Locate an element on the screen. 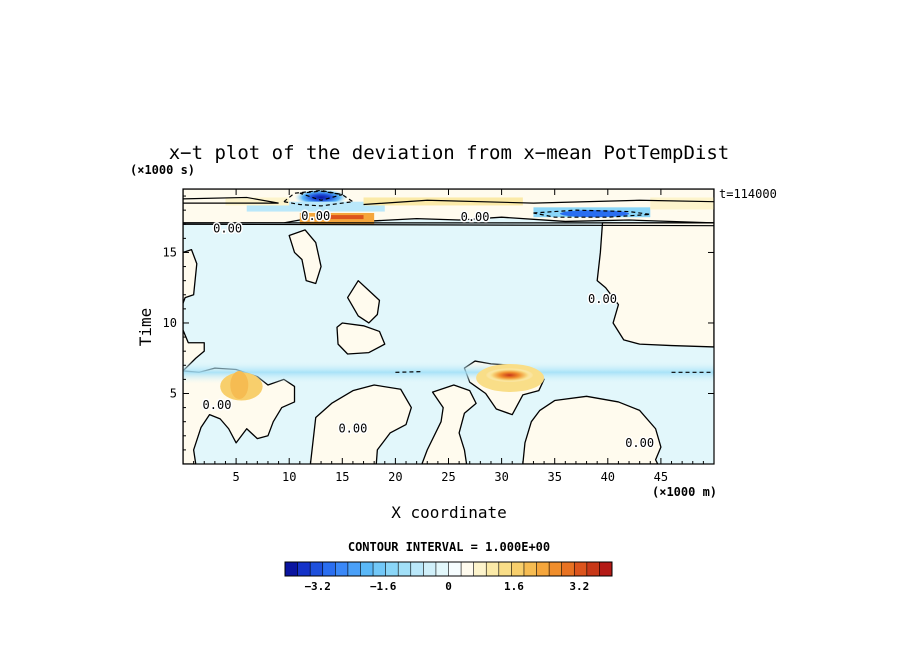 The width and height of the screenshot is (904, 654). cool-strip is located at coordinates (315, 206).